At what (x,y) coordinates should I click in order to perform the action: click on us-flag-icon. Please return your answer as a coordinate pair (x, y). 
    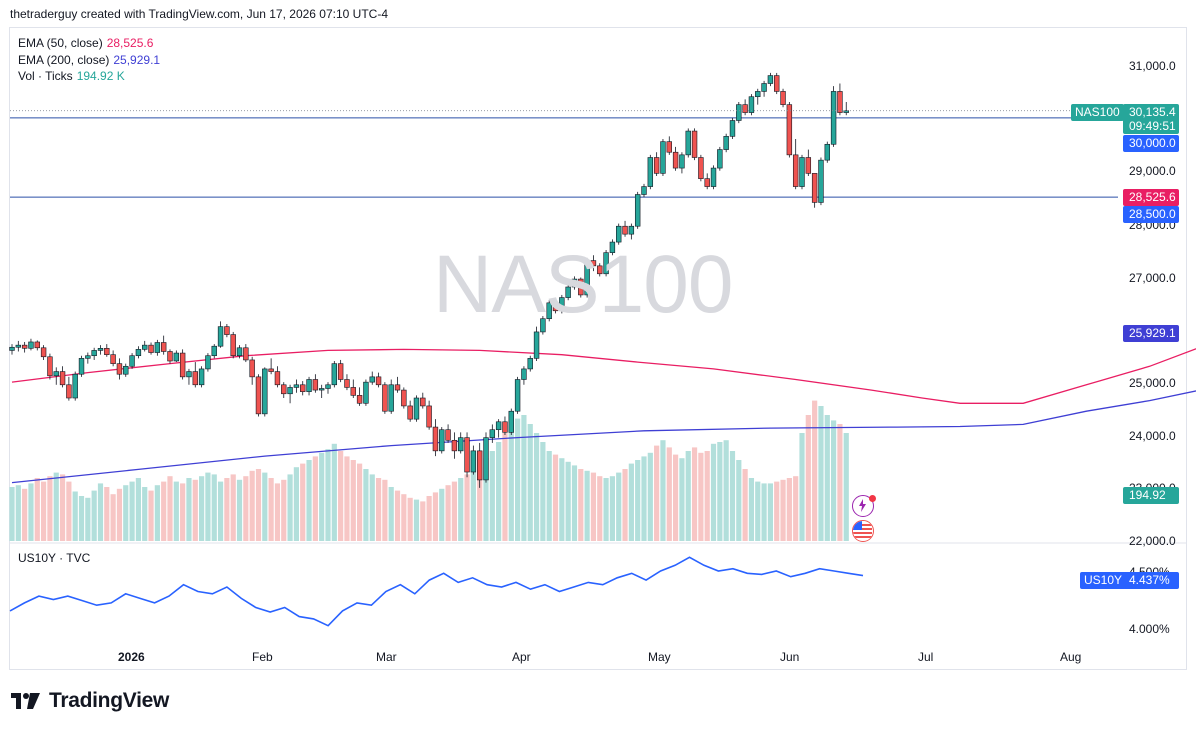
    Looking at the image, I should click on (863, 531).